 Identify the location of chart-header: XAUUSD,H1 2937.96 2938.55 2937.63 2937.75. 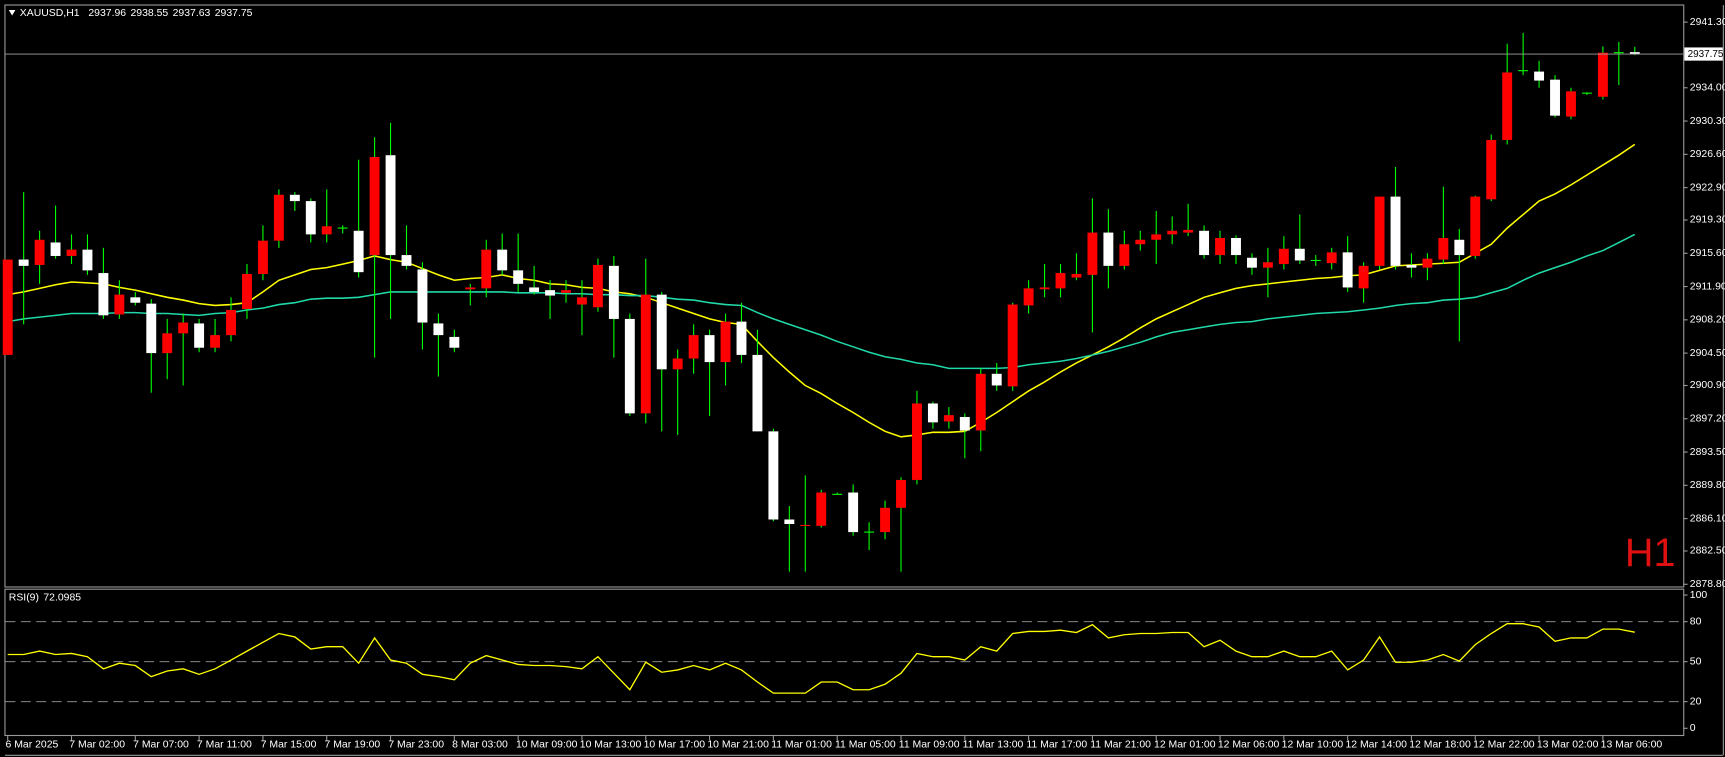
(136, 13).